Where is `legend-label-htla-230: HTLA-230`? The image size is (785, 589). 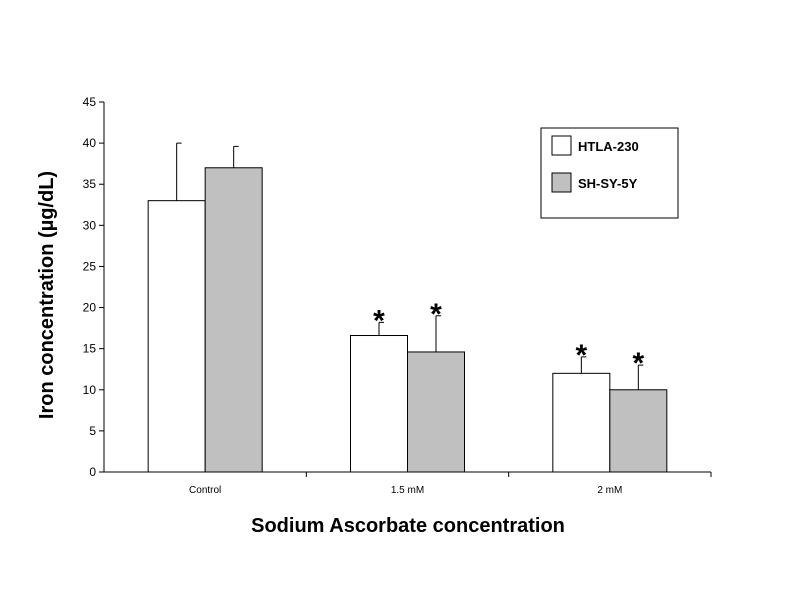
legend-label-htla-230: HTLA-230 is located at coordinates (608, 146).